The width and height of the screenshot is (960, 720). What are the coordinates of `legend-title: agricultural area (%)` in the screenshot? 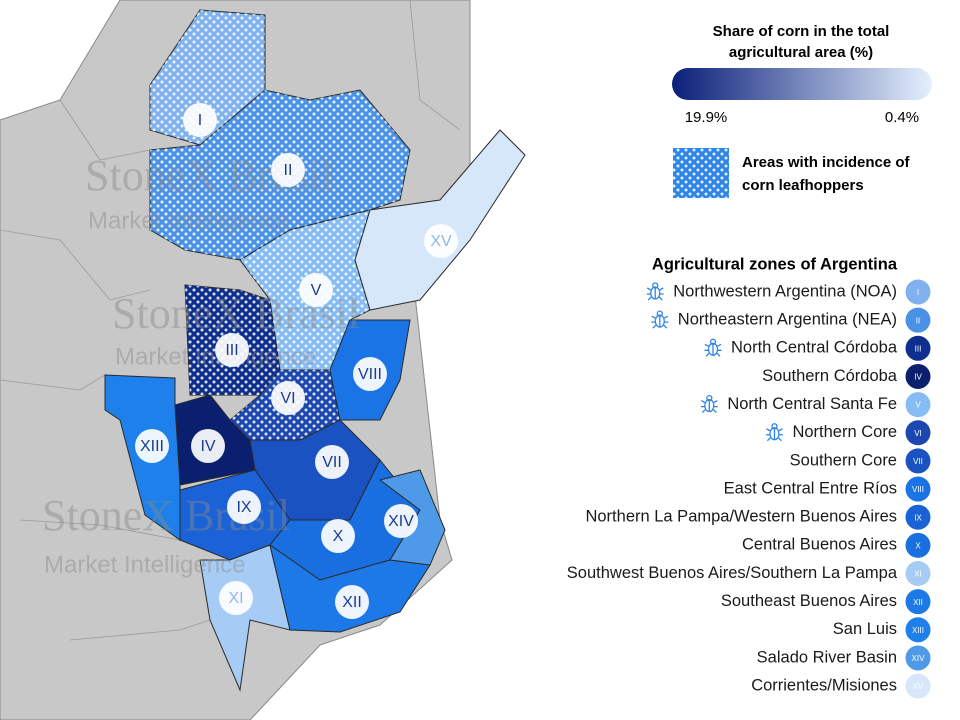 It's located at (801, 52).